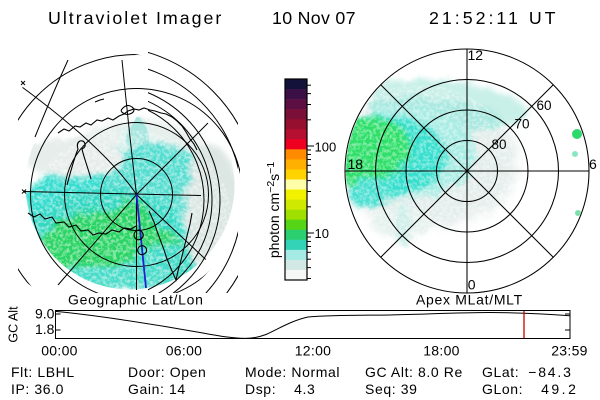 The image size is (600, 400). Describe the element at coordinates (167, 372) in the screenshot. I see `svg-text: Door: Open` at that location.